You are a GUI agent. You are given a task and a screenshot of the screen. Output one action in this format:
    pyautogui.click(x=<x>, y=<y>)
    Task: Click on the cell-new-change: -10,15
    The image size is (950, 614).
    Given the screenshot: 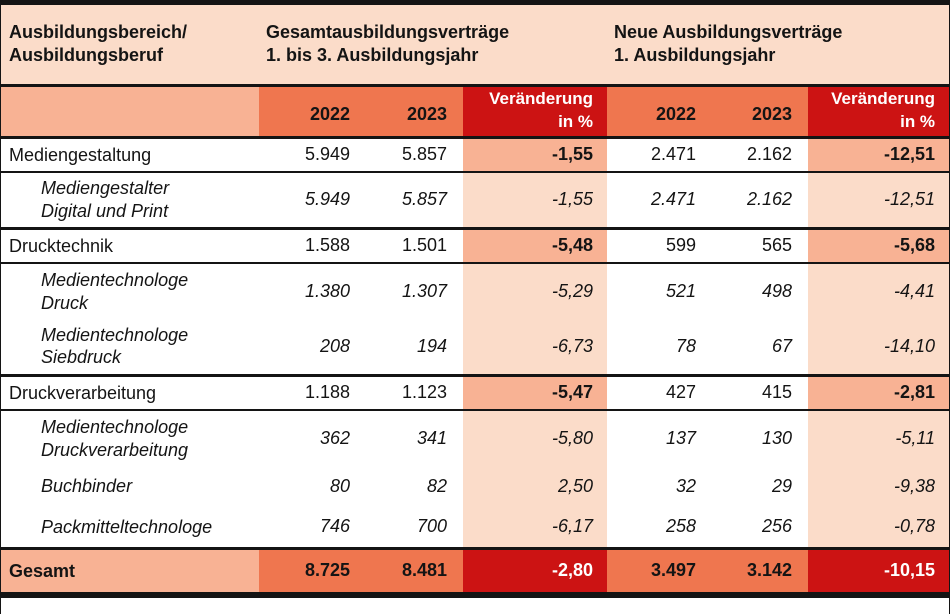 What is the action you would take?
    pyautogui.click(x=878, y=569)
    